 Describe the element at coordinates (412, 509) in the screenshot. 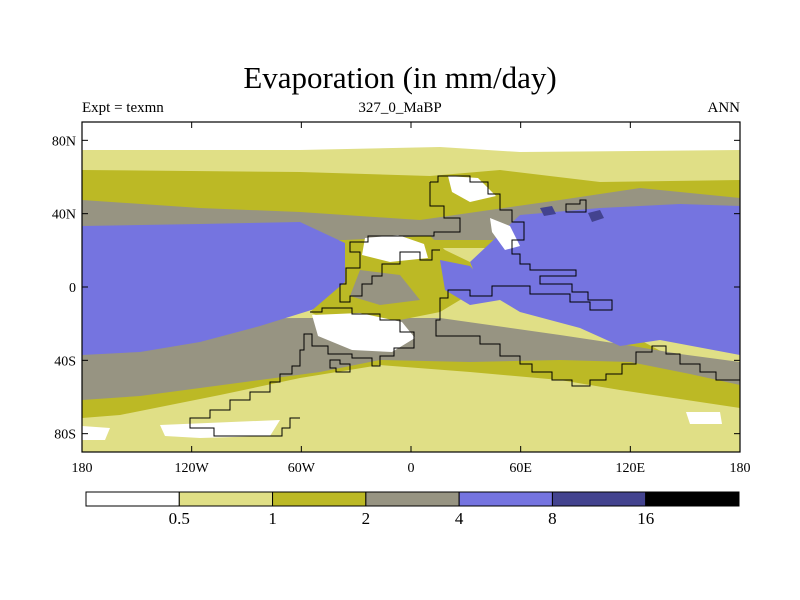

I see `colorbar: 0.5 1 2 4 8 16` at that location.